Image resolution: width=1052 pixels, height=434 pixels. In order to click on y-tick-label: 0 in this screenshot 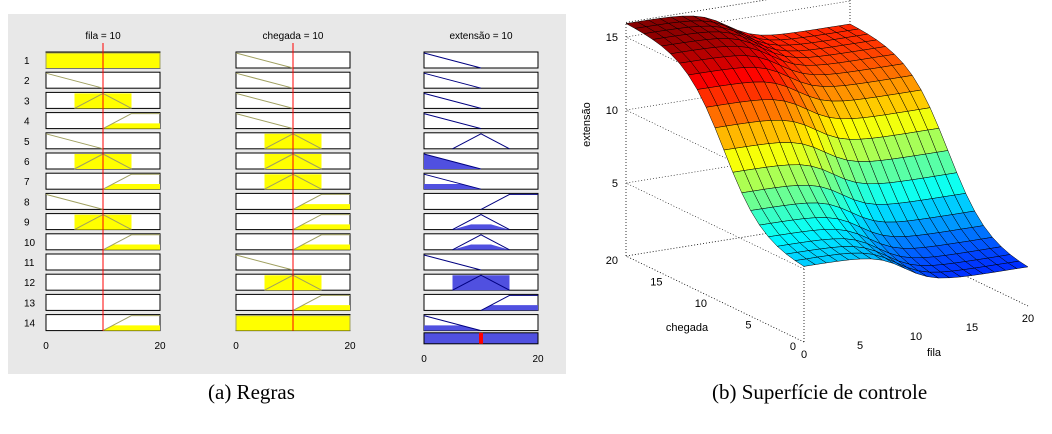, I will do `click(793, 347)`.